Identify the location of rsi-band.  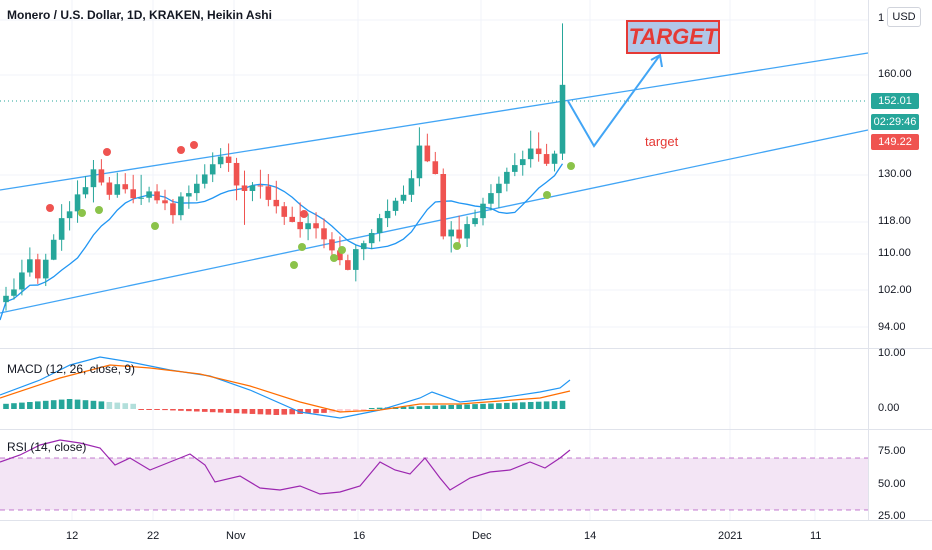
(434, 484).